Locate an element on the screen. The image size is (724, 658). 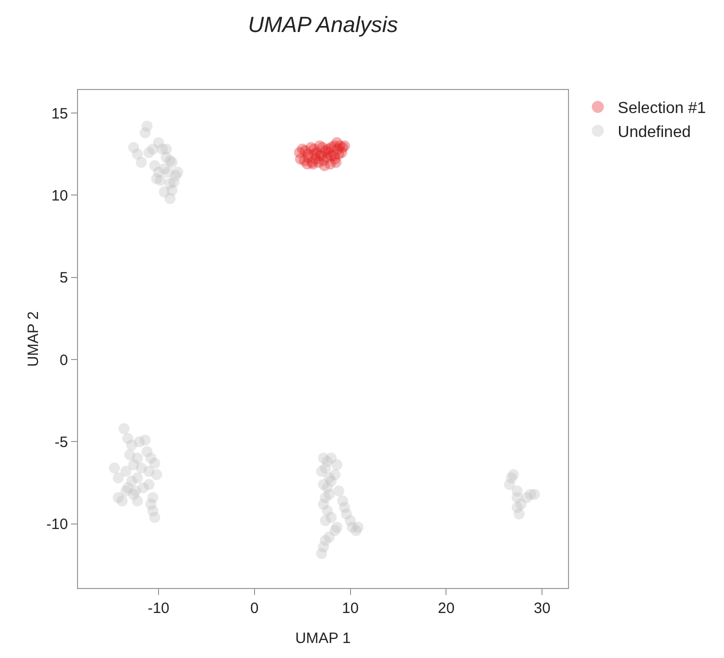
x-tick-label: 0 is located at coordinates (254, 608).